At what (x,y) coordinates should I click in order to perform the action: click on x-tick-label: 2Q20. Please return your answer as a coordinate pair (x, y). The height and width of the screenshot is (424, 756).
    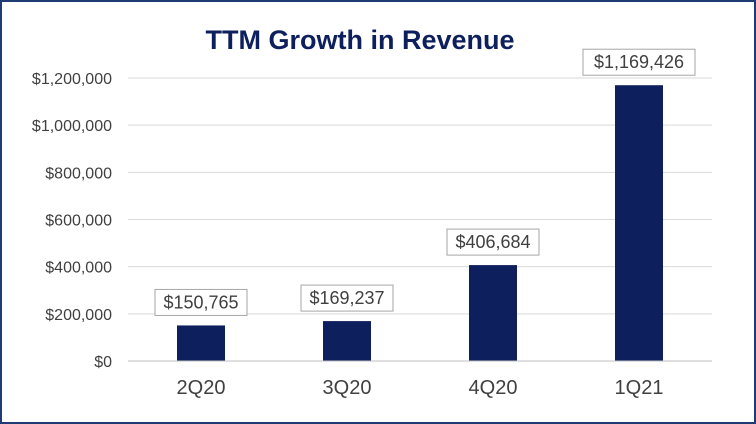
    Looking at the image, I should click on (201, 388).